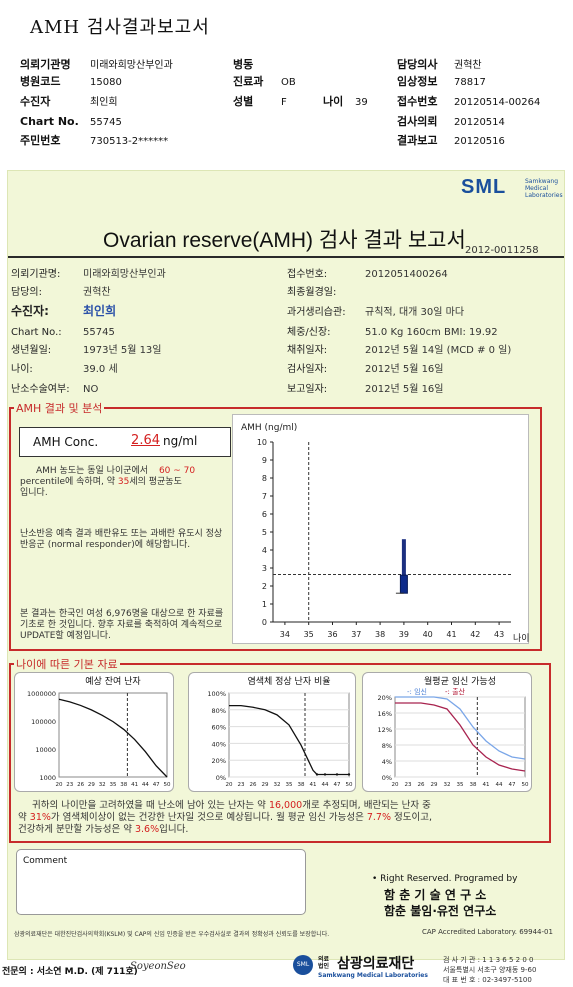 The width and height of the screenshot is (573, 987). Describe the element at coordinates (525, 785) in the screenshot. I see `x-tick-label: 50` at that location.